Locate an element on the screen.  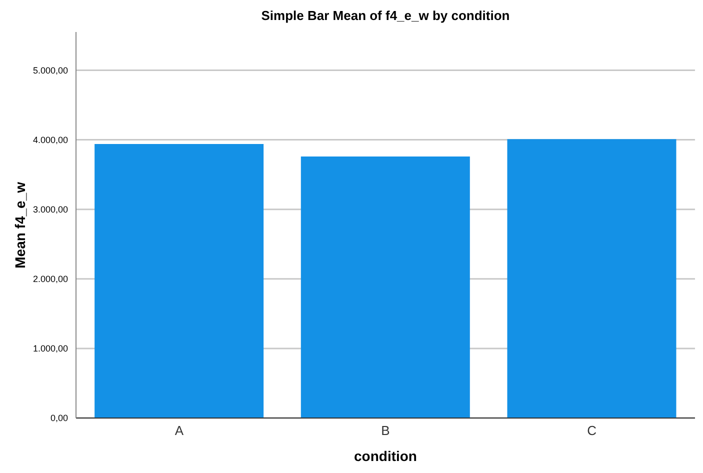
y-tick-label: 5.000,00 is located at coordinates (50, 70).